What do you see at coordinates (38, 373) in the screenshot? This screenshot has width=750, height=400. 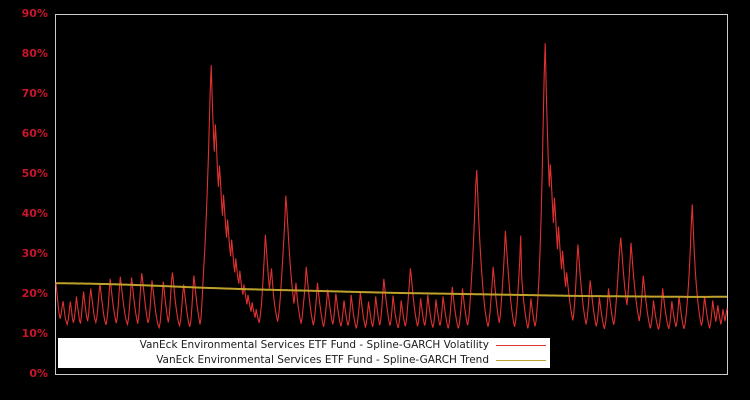 I see `y-tick-label: 0%` at bounding box center [38, 373].